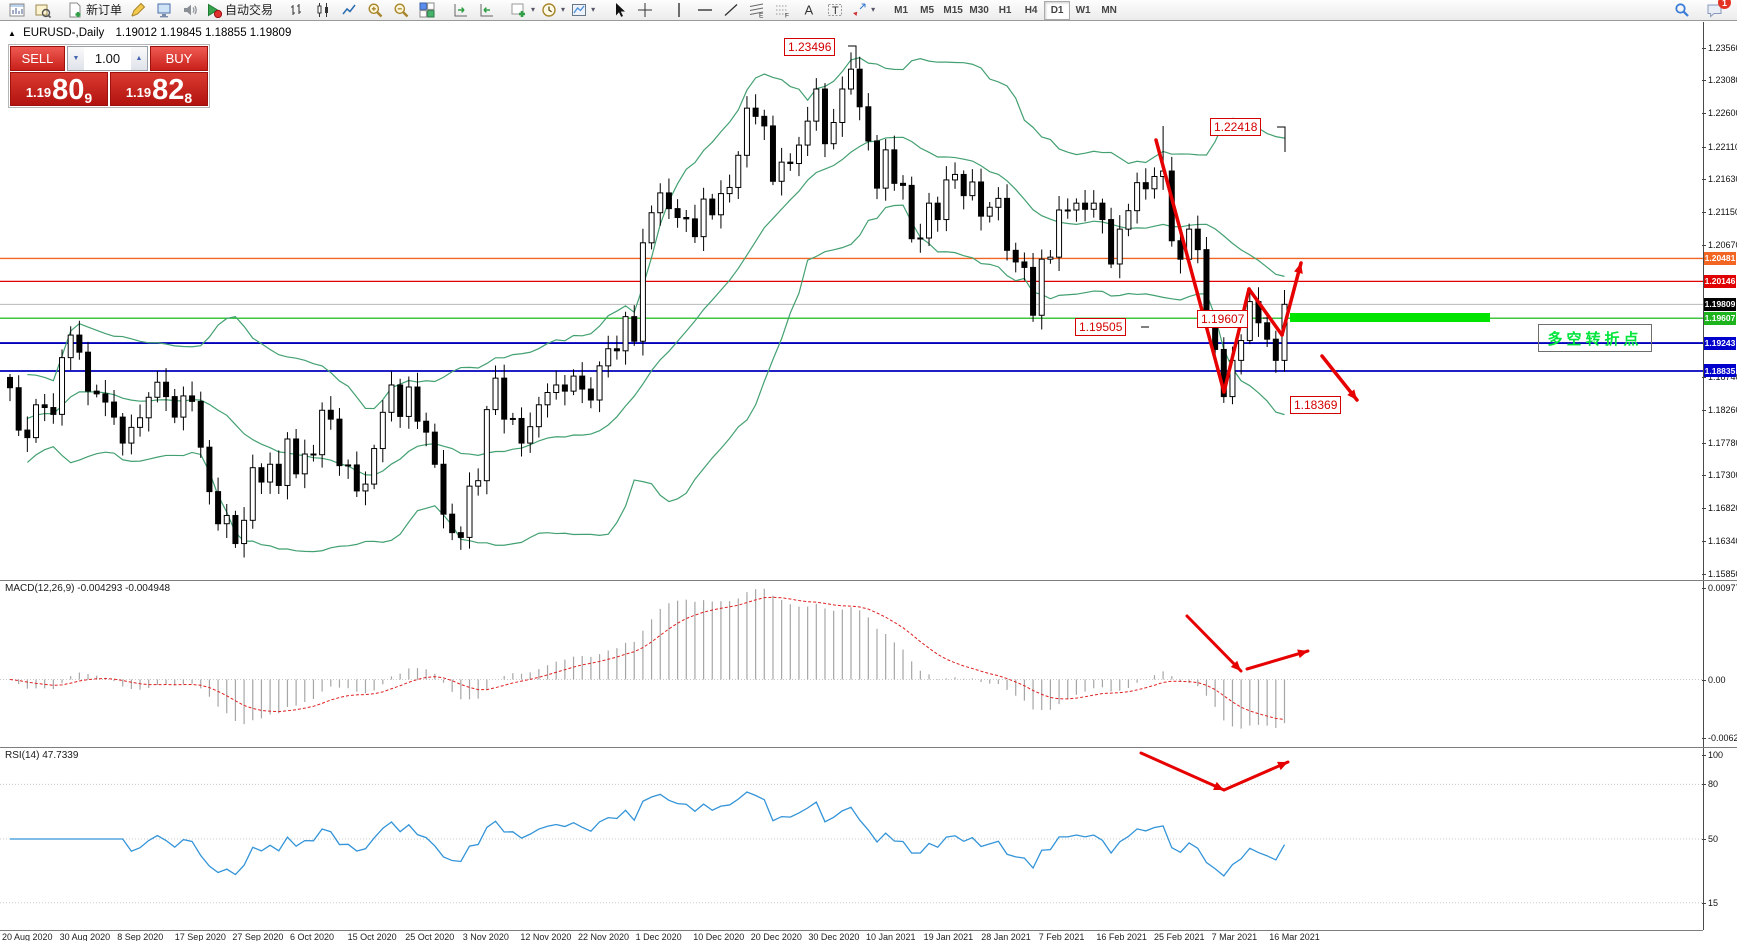 The height and width of the screenshot is (941, 1737). I want to click on macd-pane-separator, so click(868, 580).